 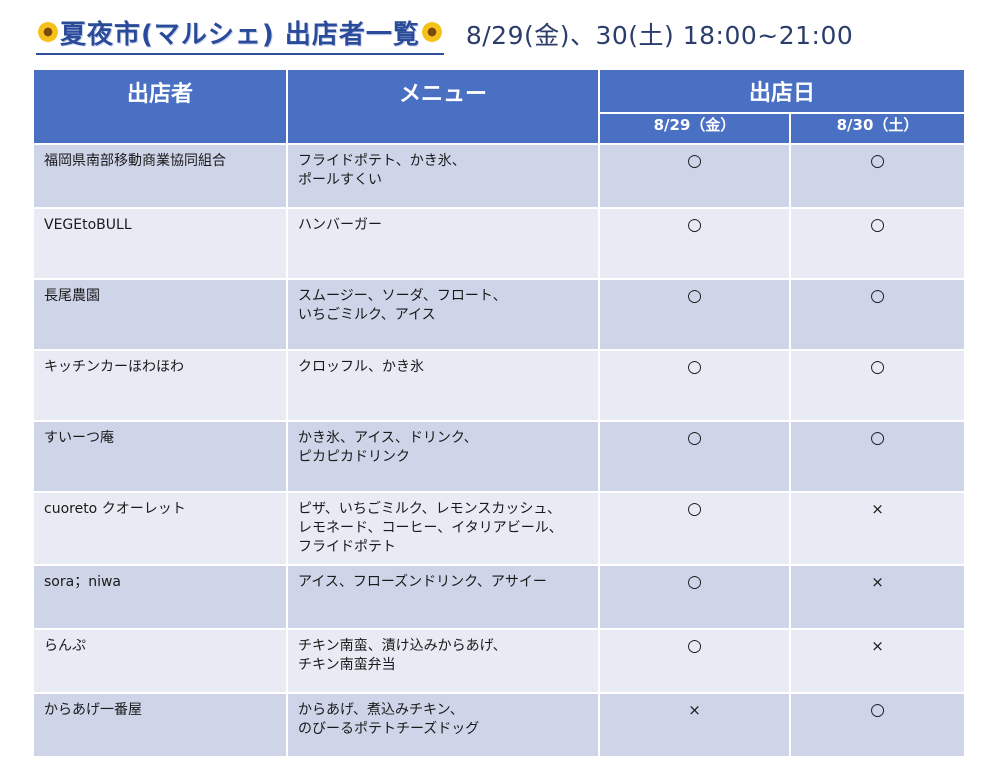 What do you see at coordinates (443, 243) in the screenshot?
I see `menu-cell: ハンバーガー` at bounding box center [443, 243].